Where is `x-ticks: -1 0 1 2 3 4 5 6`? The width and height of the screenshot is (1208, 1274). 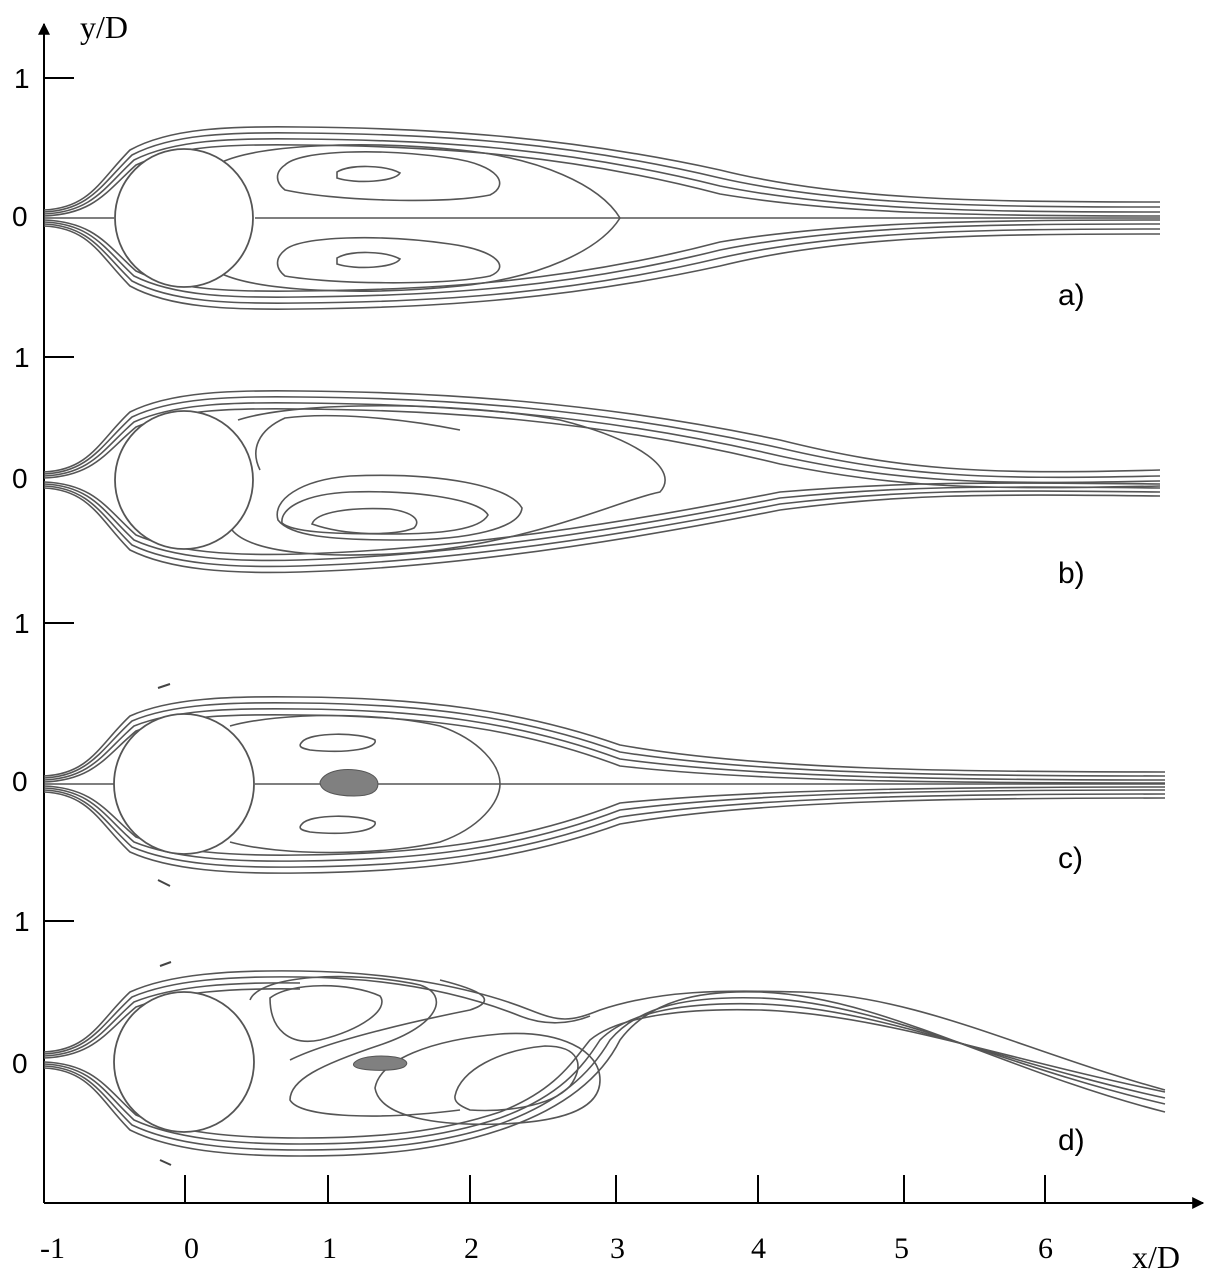
x-ticks: -1 0 1 2 3 4 5 6 is located at coordinates (546, 1220).